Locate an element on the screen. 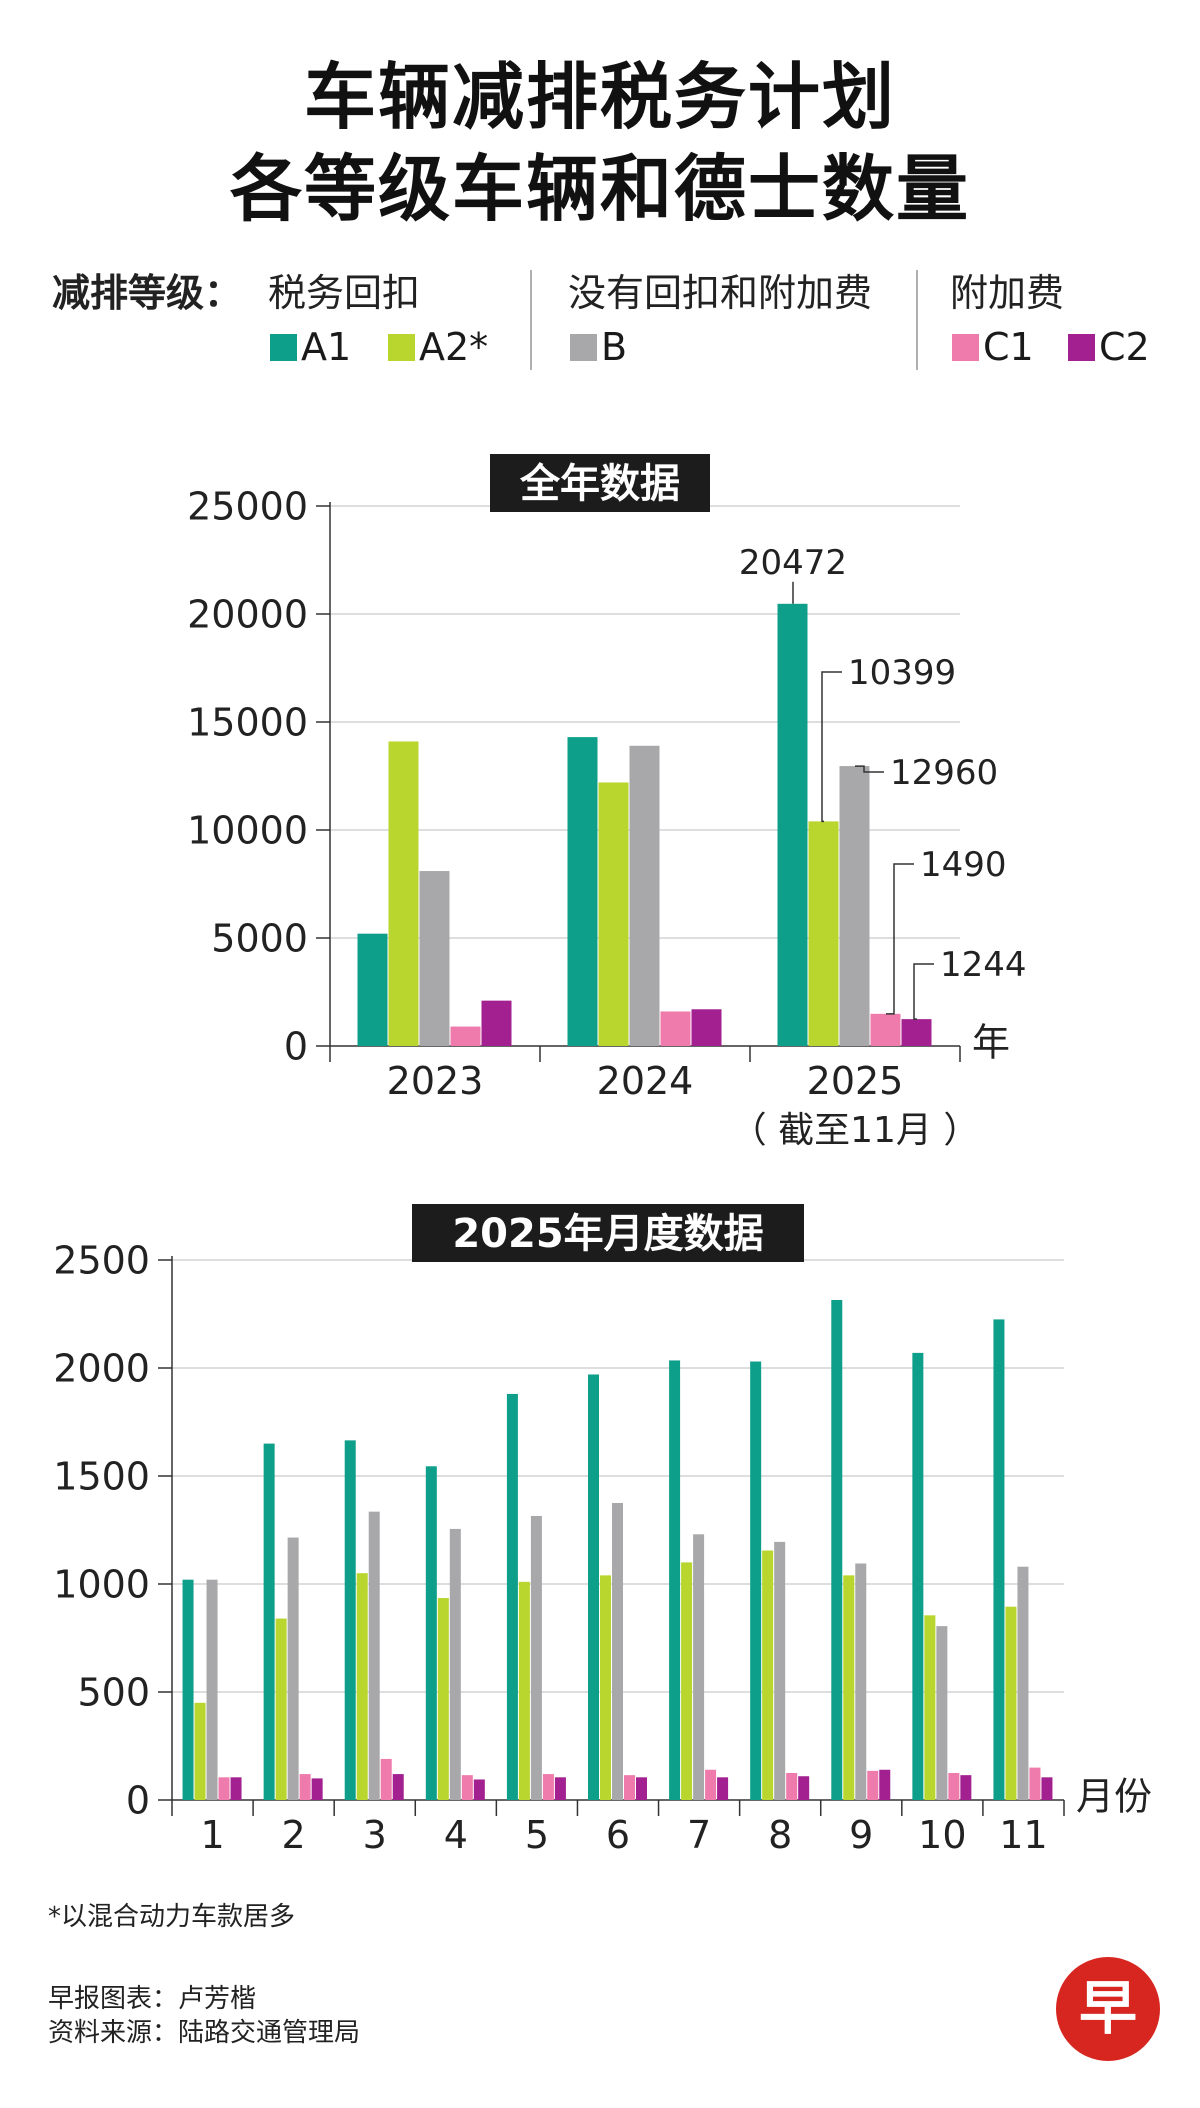 The width and height of the screenshot is (1200, 2108). legend-group-surcharge: 附加费 is located at coordinates (1007, 293).